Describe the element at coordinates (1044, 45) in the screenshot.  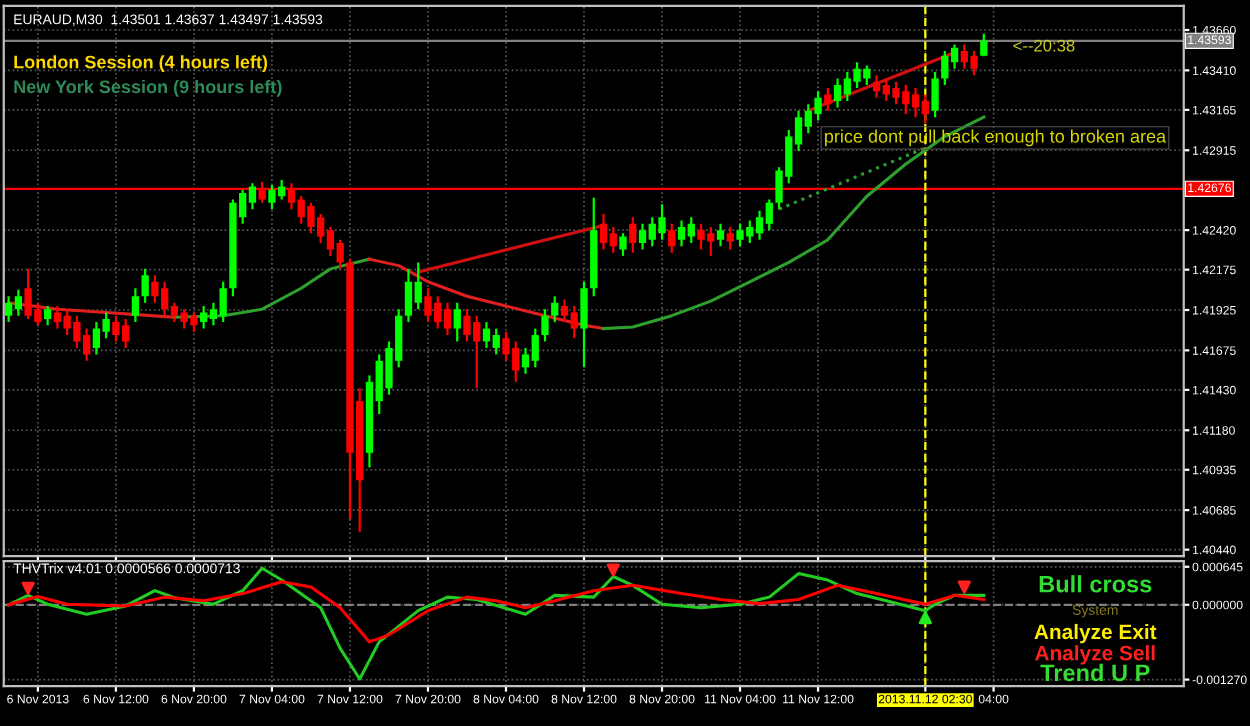
I see `annotation: <--20:38` at that location.